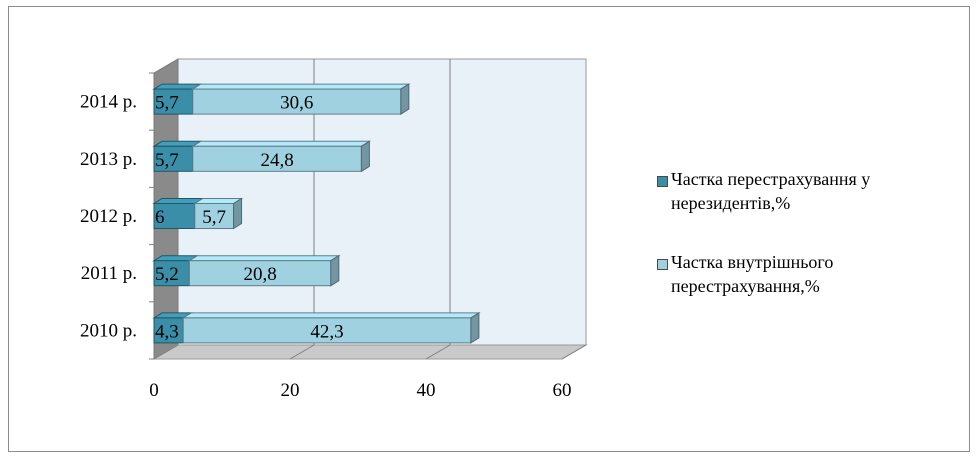 This screenshot has width=979, height=457. I want to click on data-label: 42,3, so click(326, 331).